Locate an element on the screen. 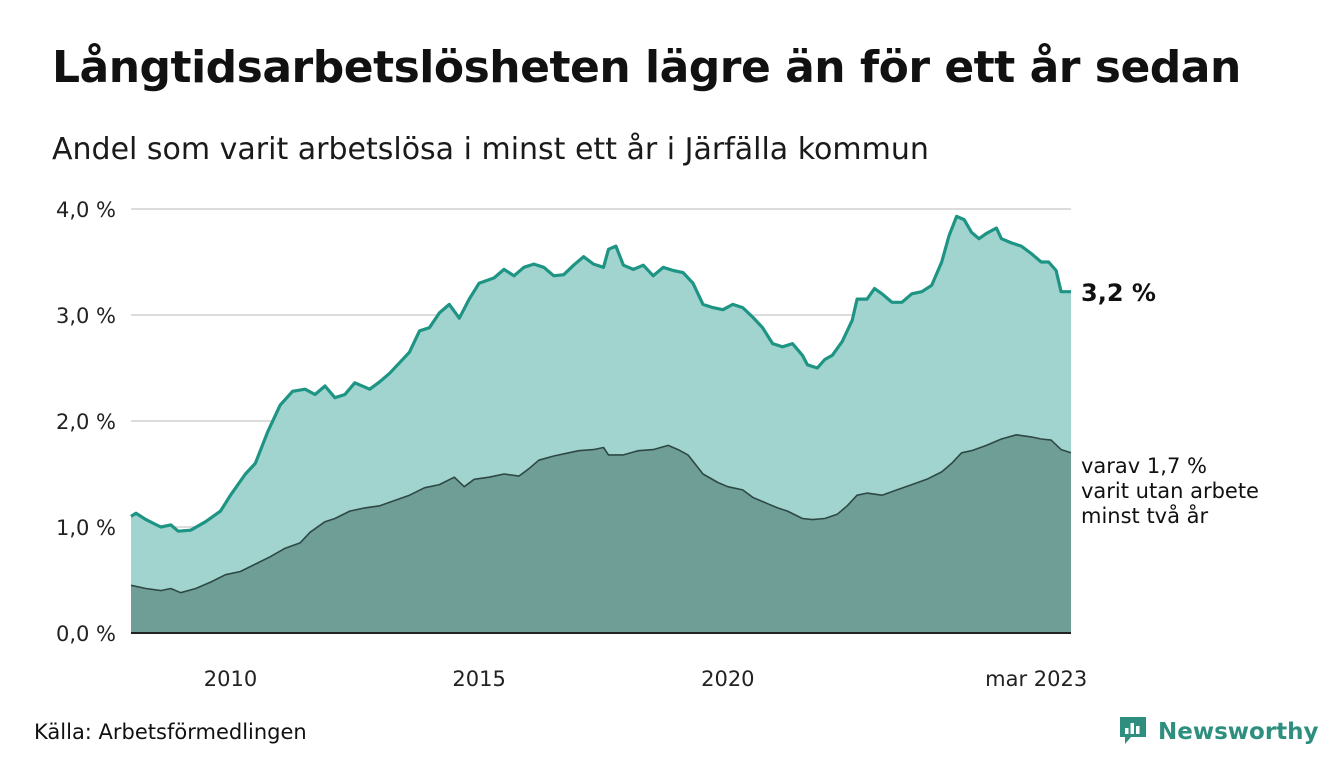 The image size is (1340, 780). y-tick-label: 0,0 % is located at coordinates (86, 634).